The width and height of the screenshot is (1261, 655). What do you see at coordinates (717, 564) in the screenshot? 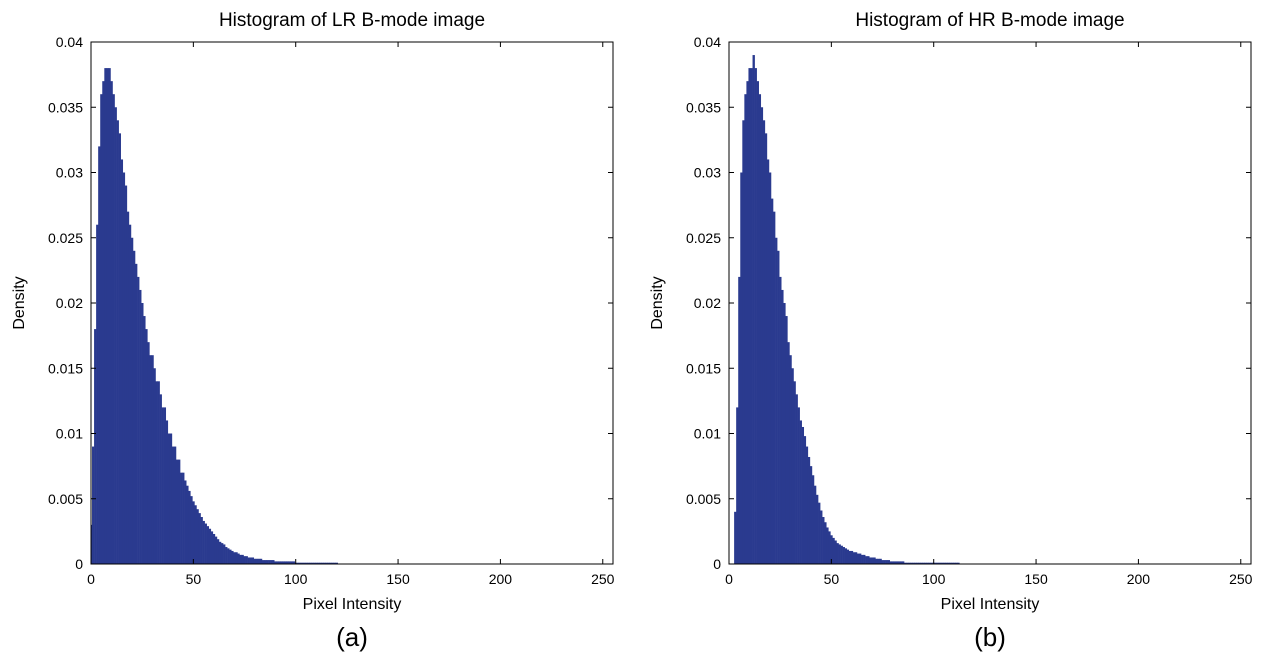
I see `y-tick-label: 0` at bounding box center [717, 564].